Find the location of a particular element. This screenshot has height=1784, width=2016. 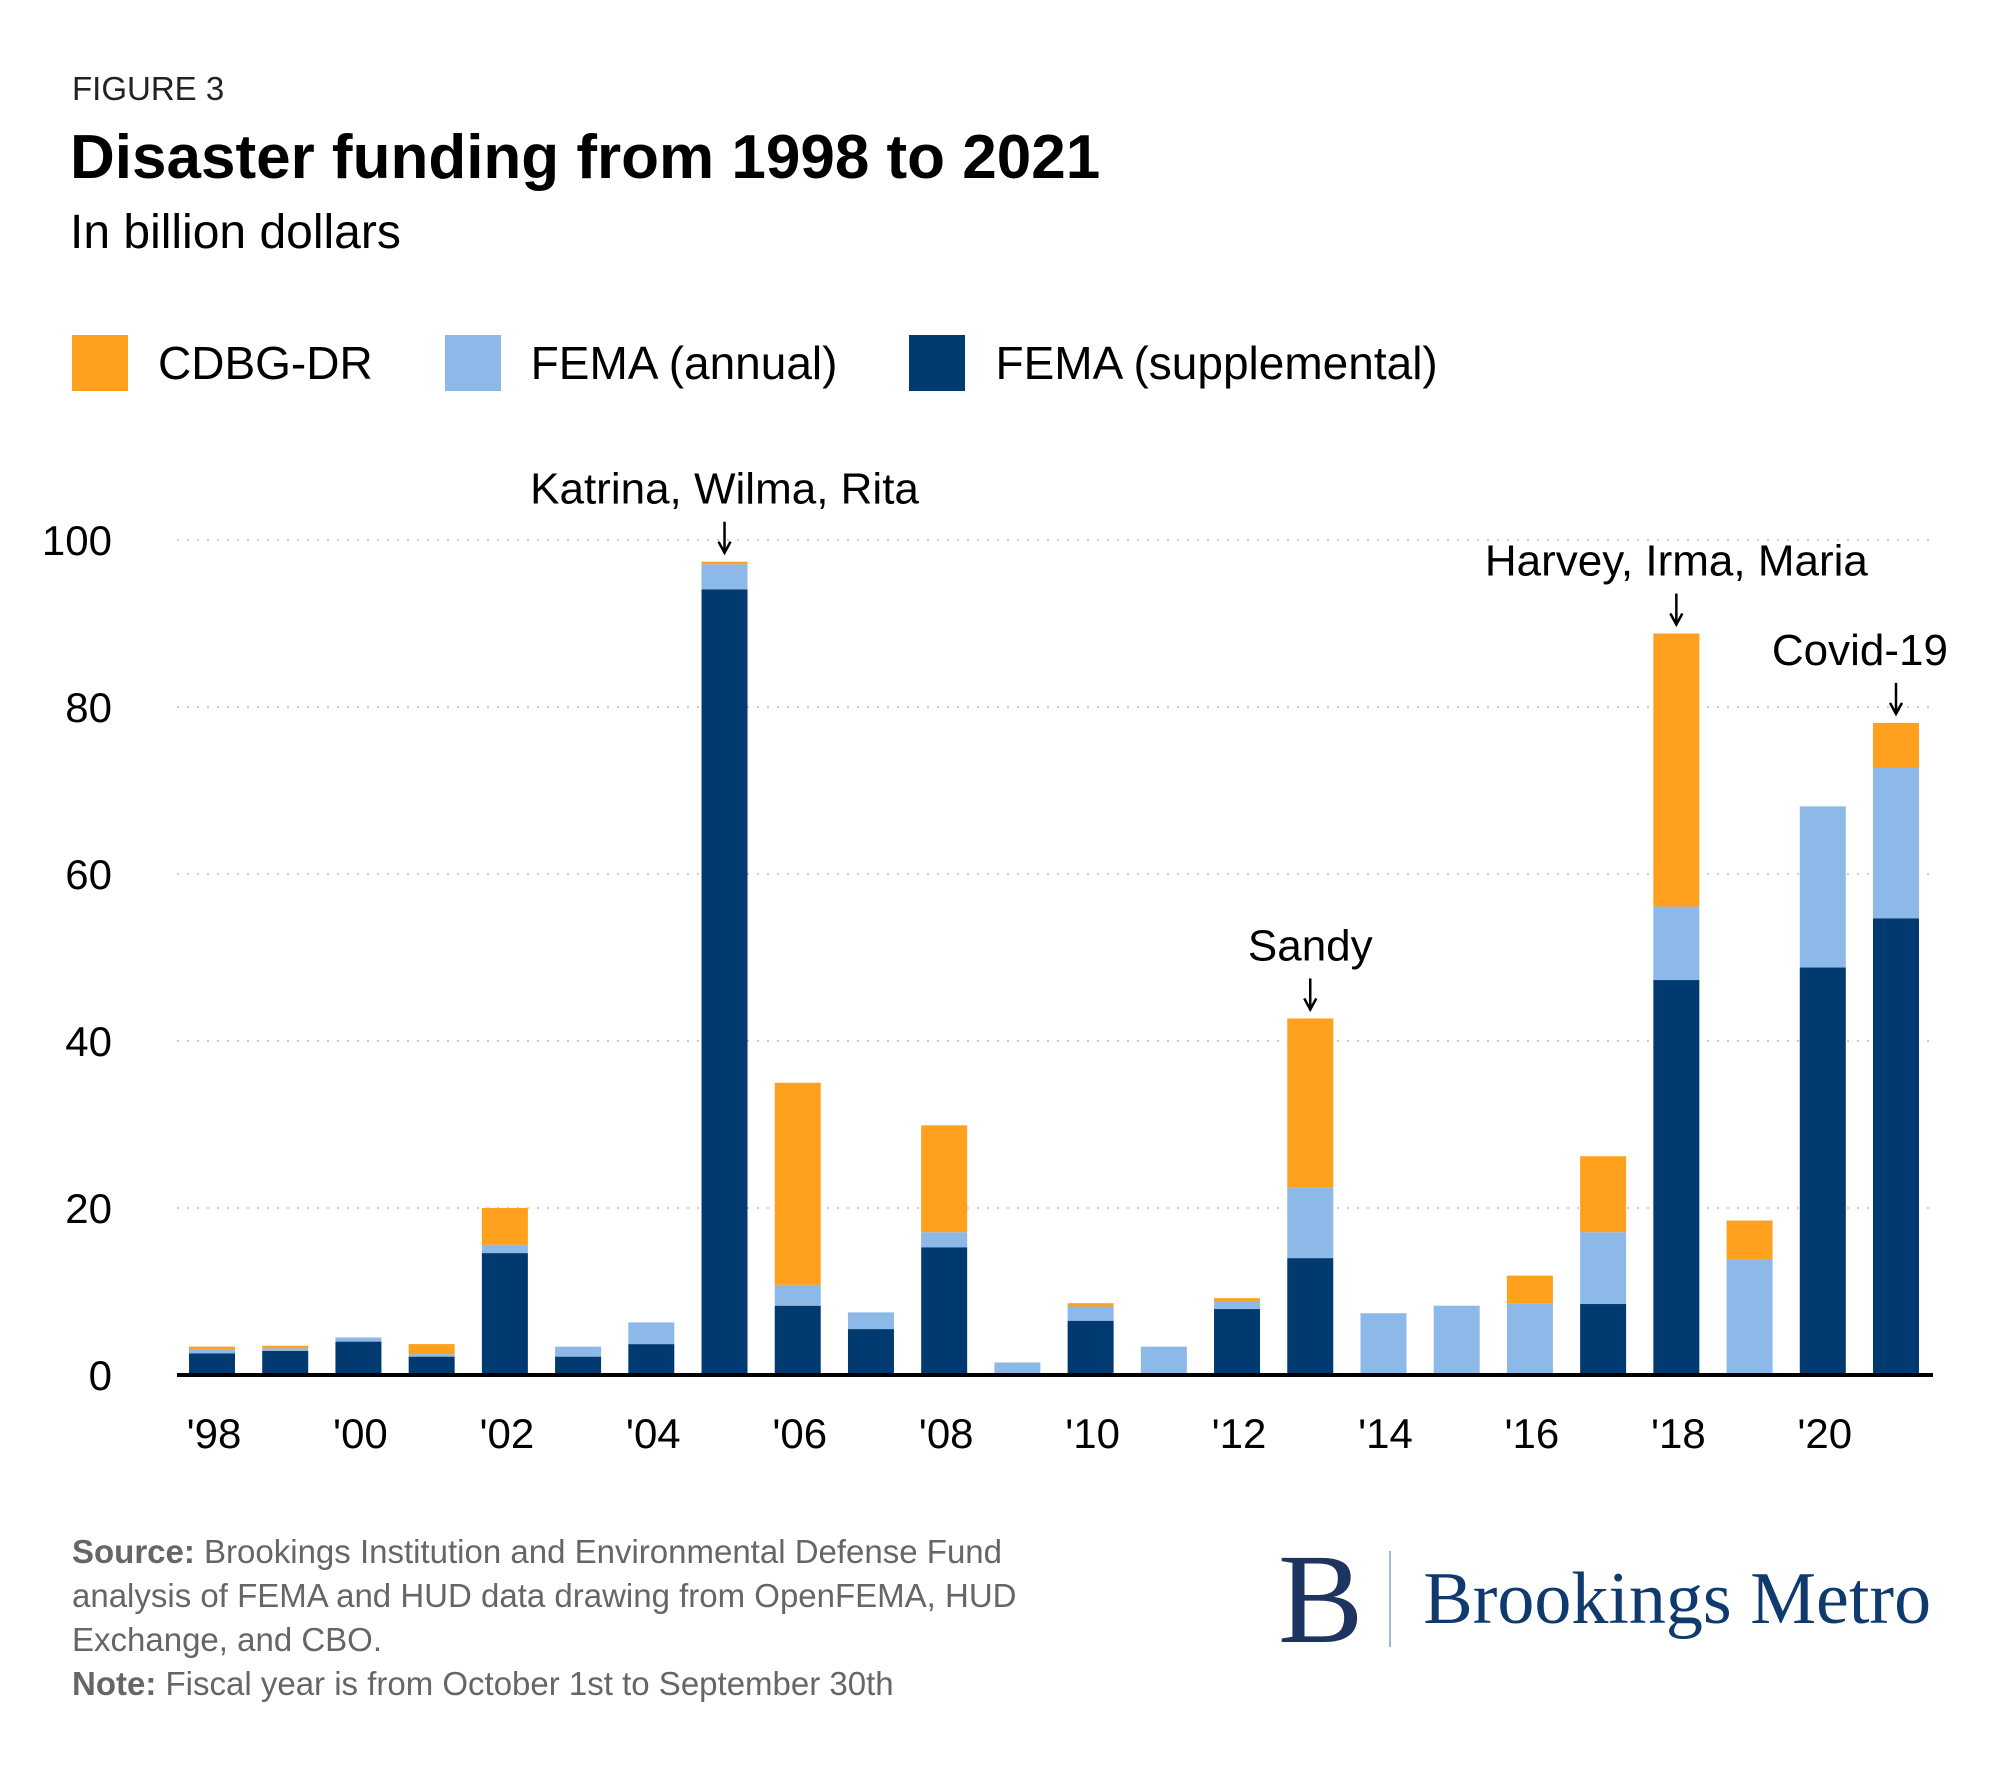

legend-item-cdbg-dr: CDBG-DR is located at coordinates (222, 363).